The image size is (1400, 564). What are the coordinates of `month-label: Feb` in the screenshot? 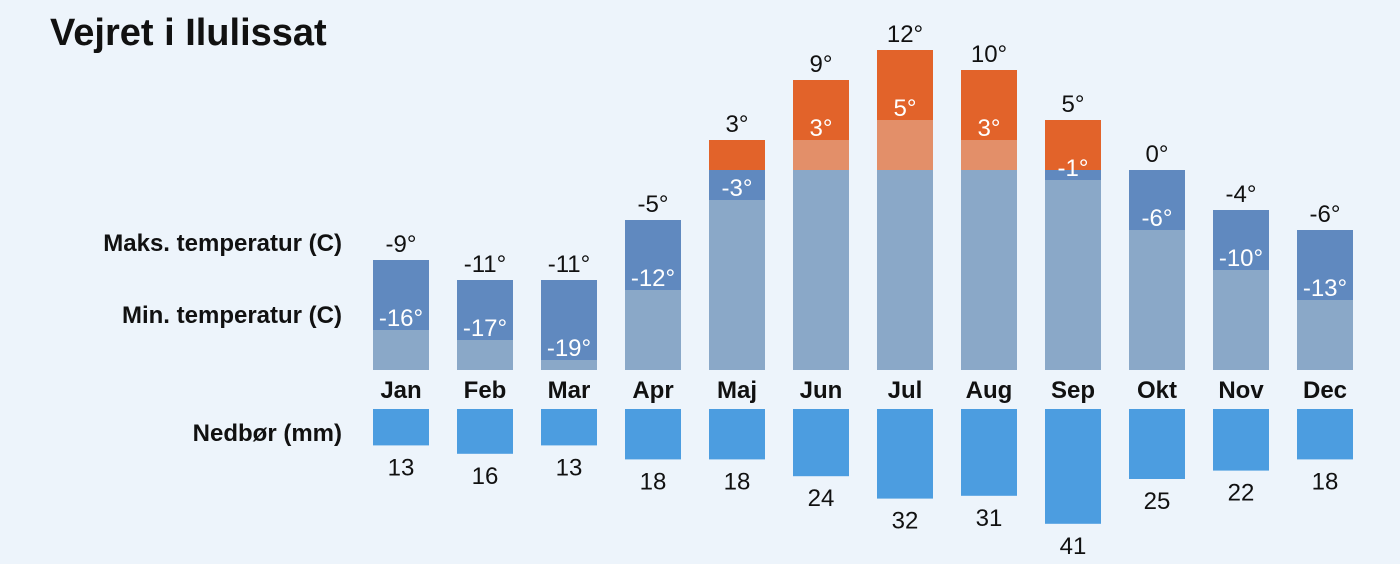 It's located at (485, 390).